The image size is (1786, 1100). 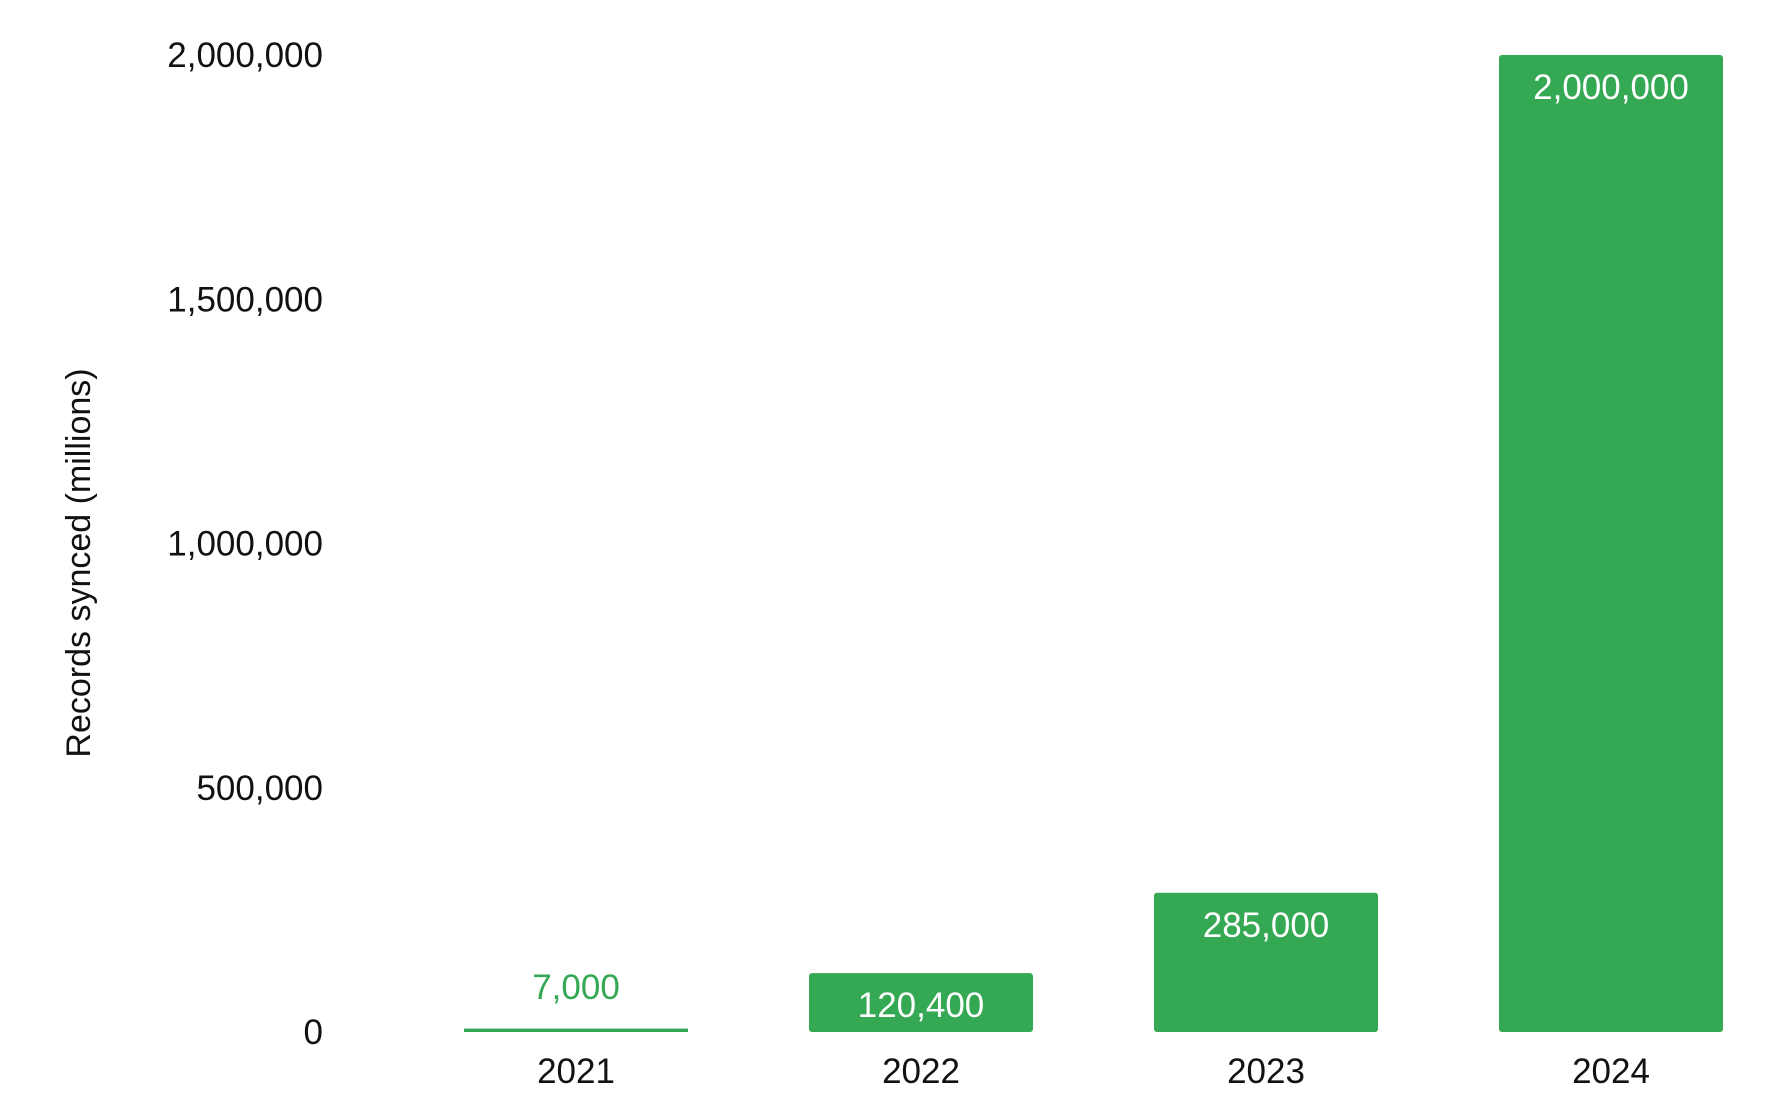 What do you see at coordinates (1611, 87) in the screenshot?
I see `data-label: 2,000,000` at bounding box center [1611, 87].